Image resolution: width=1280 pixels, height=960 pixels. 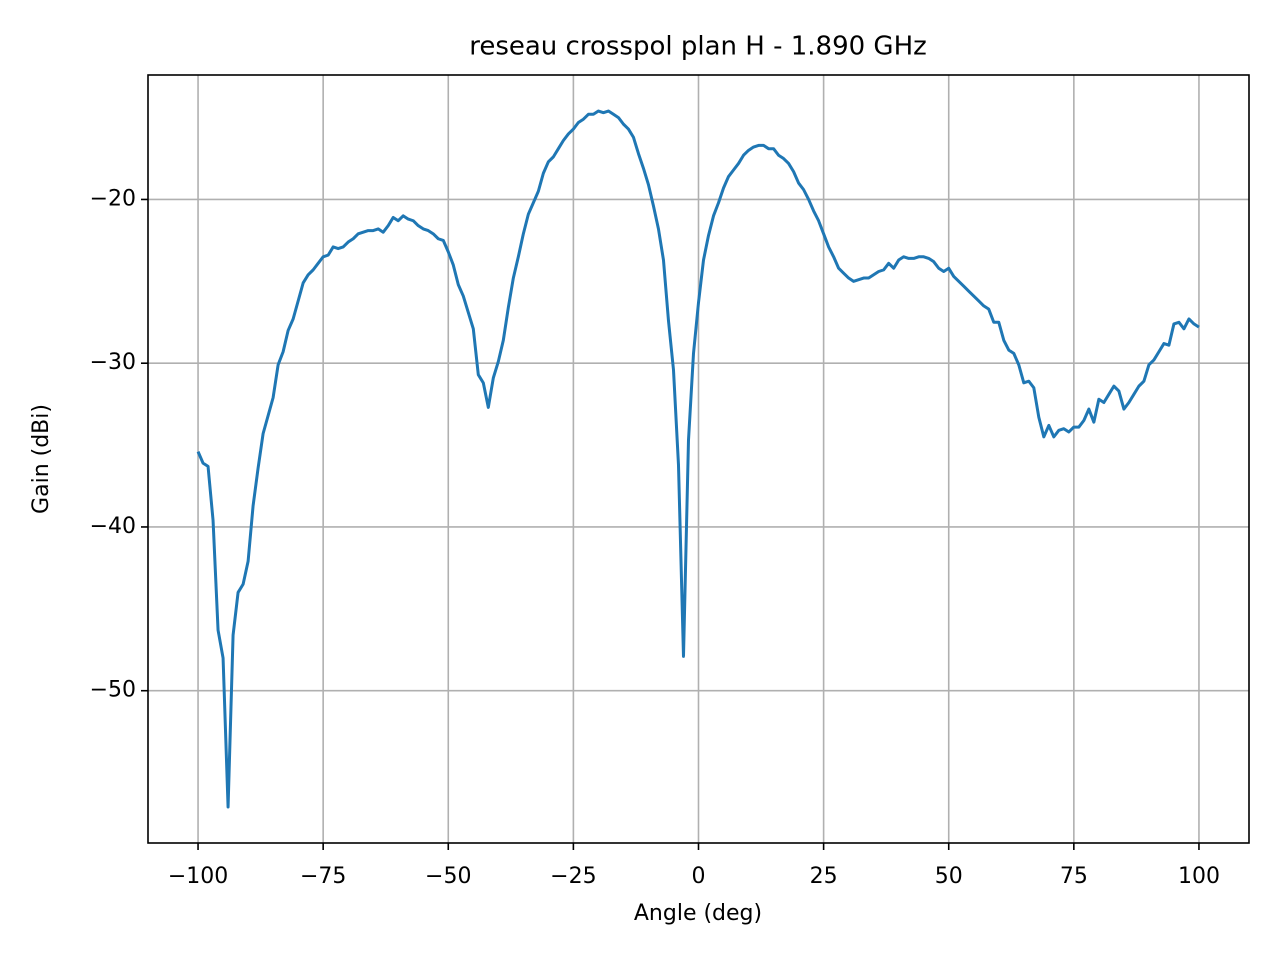 What do you see at coordinates (1199, 876) in the screenshot?
I see `x-tick-label: 100` at bounding box center [1199, 876].